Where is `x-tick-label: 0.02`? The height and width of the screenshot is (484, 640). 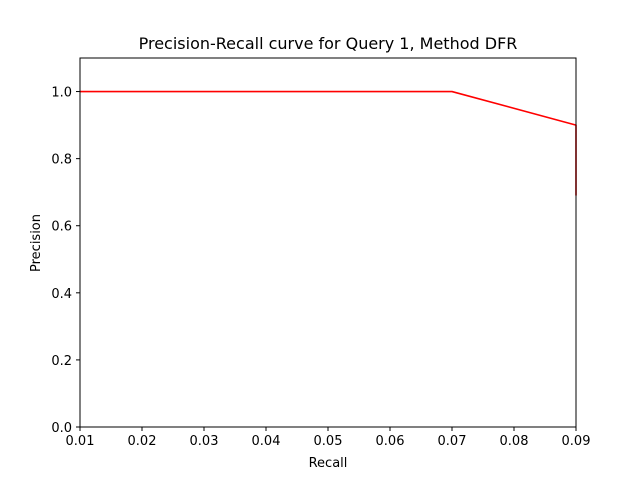 x-tick-label: 0.02 is located at coordinates (142, 441).